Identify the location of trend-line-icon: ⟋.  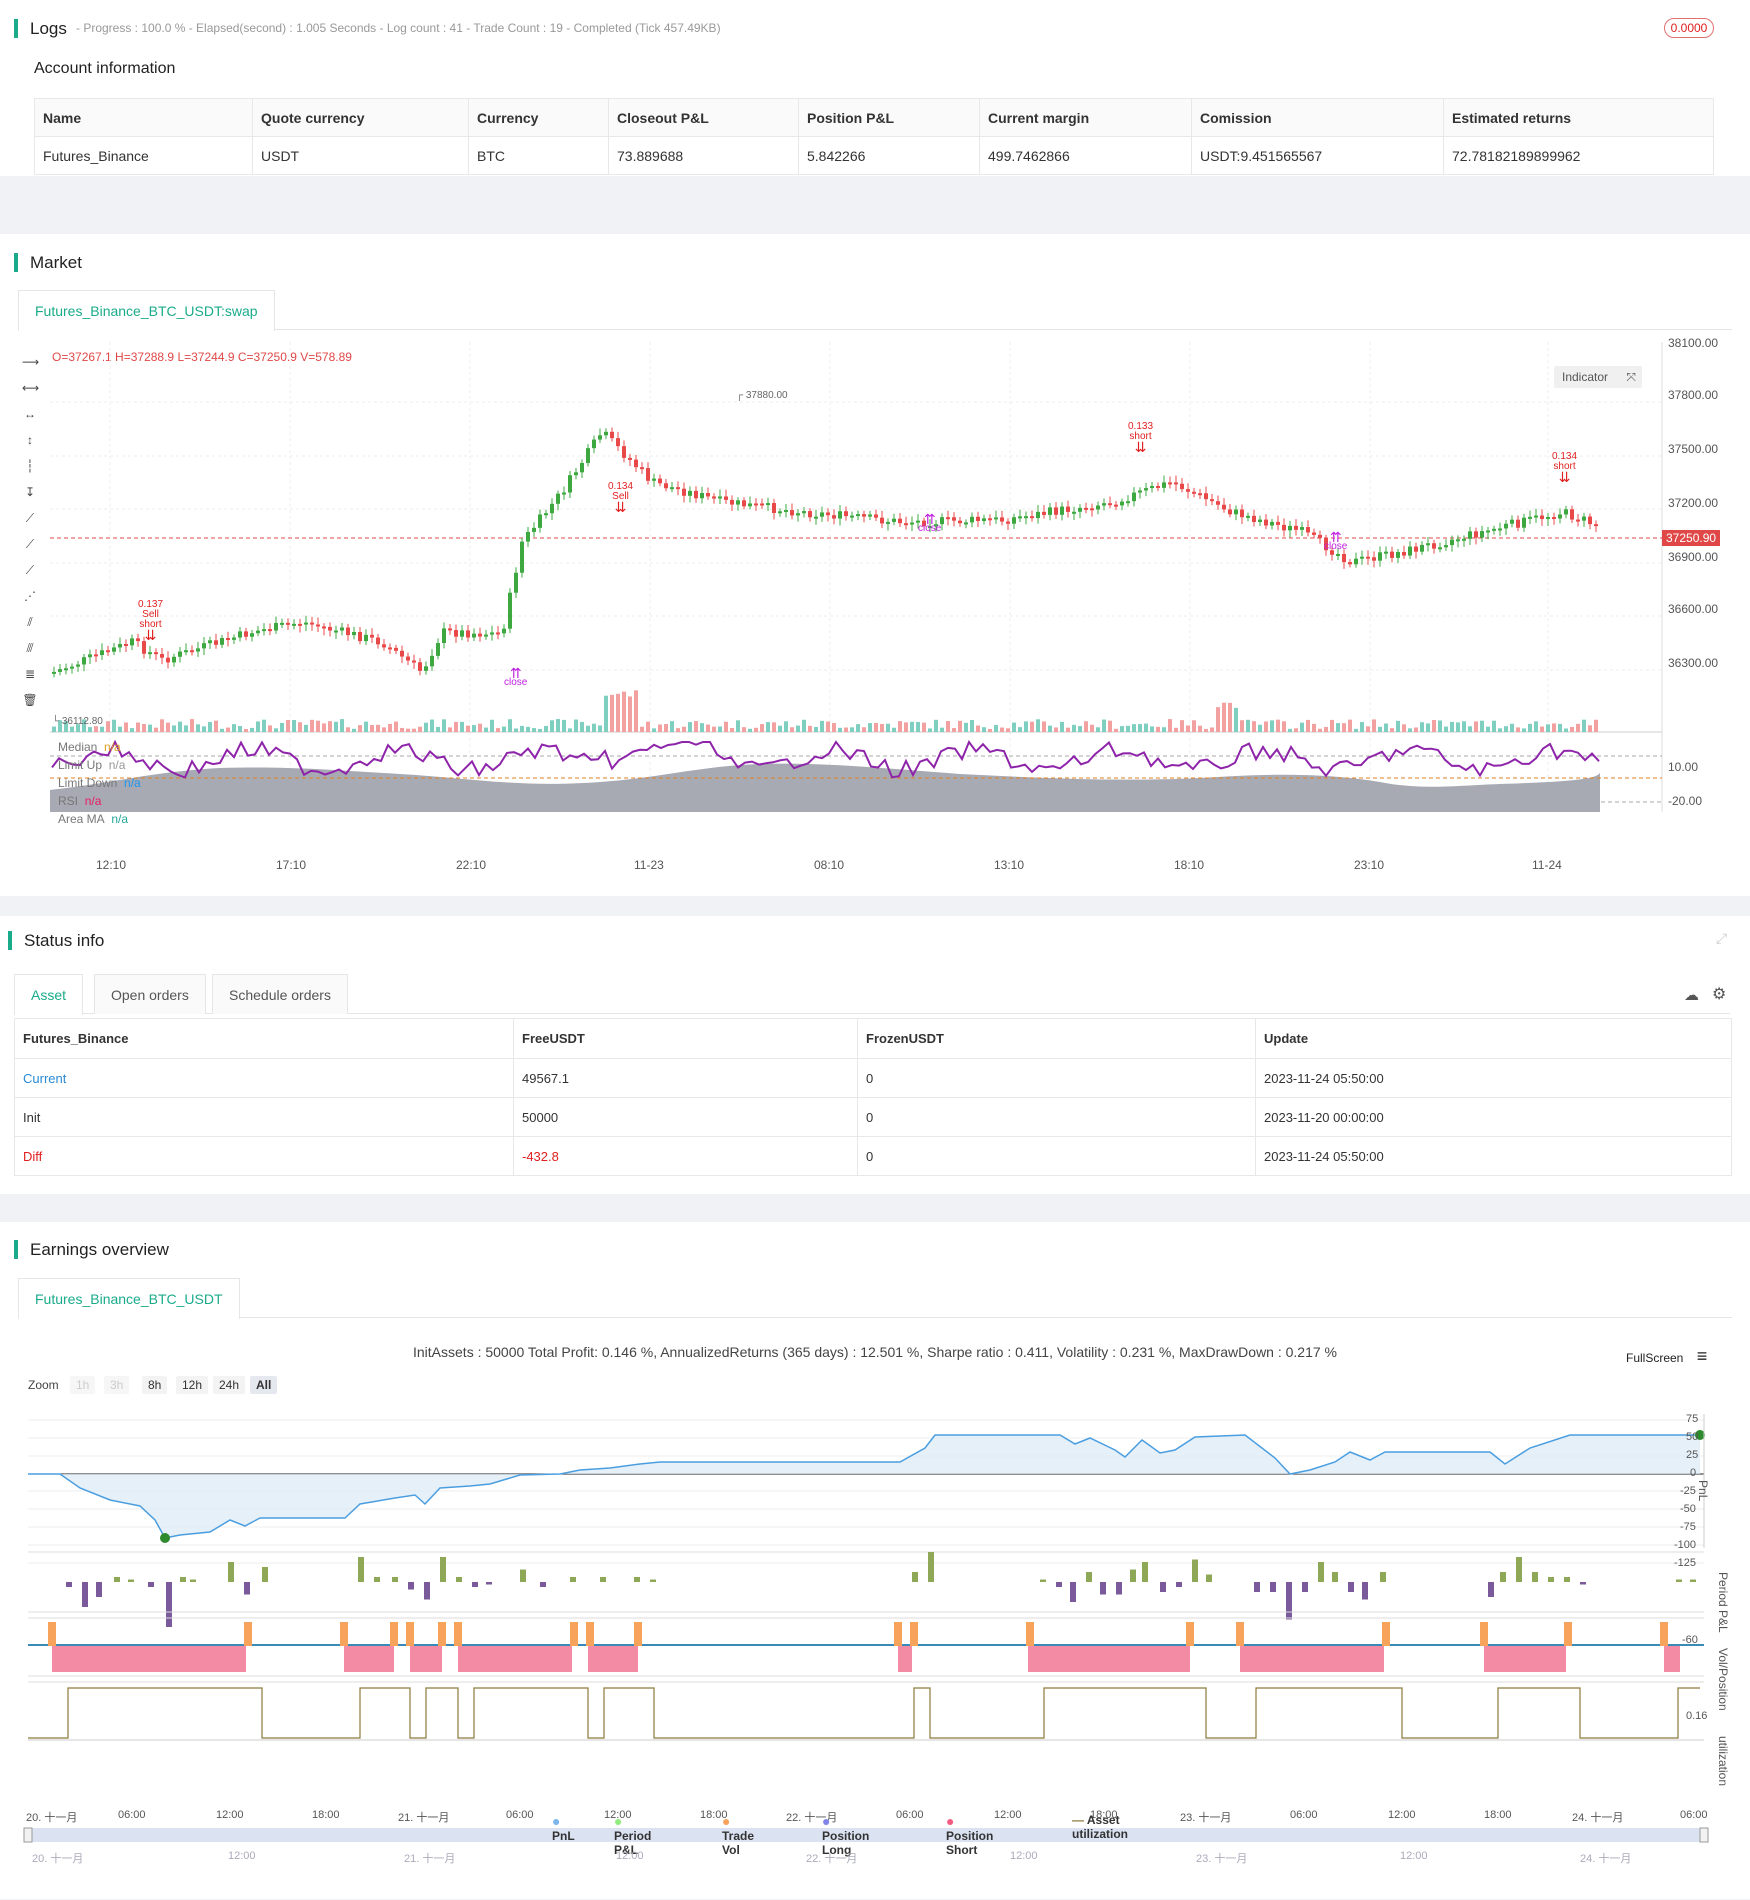
(30, 518).